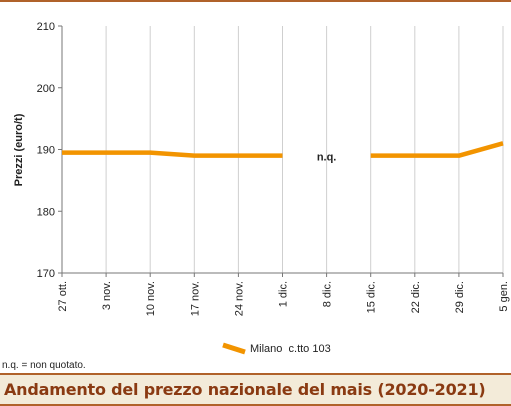 Image resolution: width=511 pixels, height=406 pixels. Describe the element at coordinates (46, 212) in the screenshot. I see `y-tick-label: 180` at that location.